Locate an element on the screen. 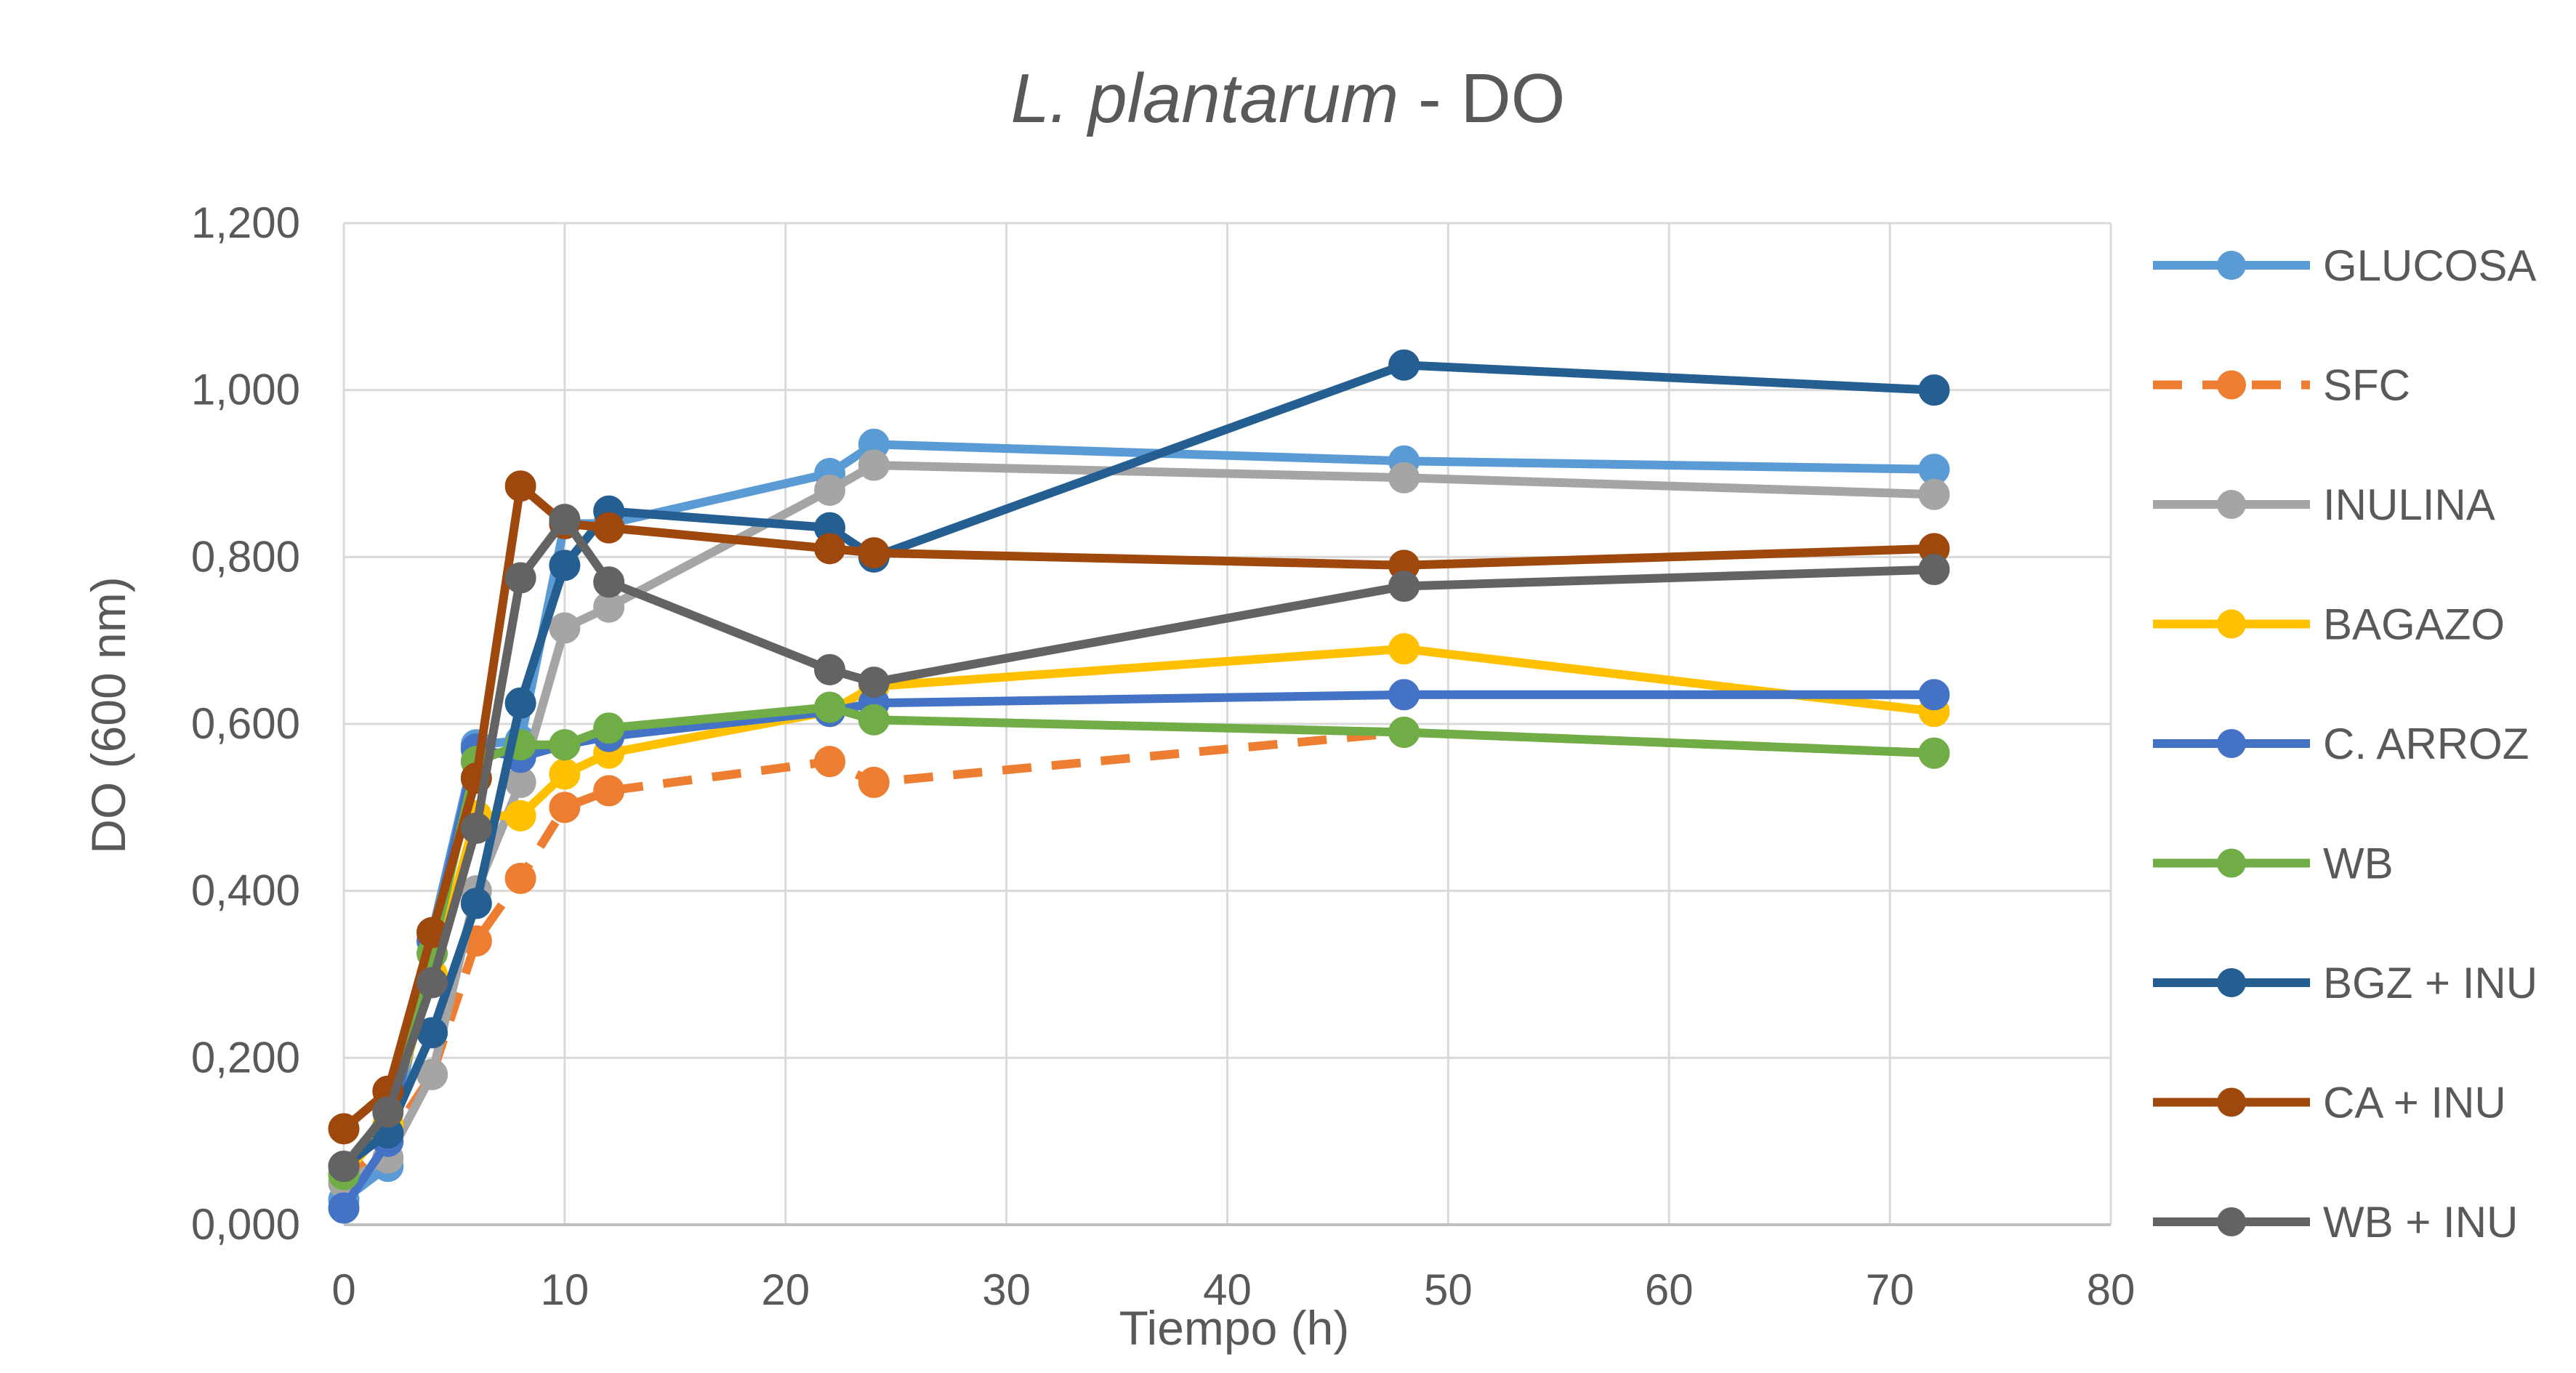 This screenshot has height=1373, width=2576. x-tick-label: 0 is located at coordinates (343, 1289).